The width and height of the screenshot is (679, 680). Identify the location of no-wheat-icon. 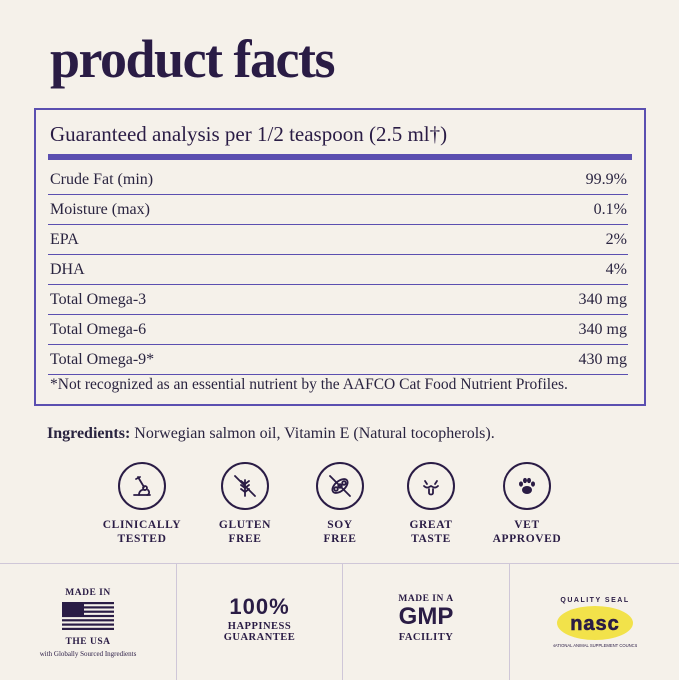
(245, 486).